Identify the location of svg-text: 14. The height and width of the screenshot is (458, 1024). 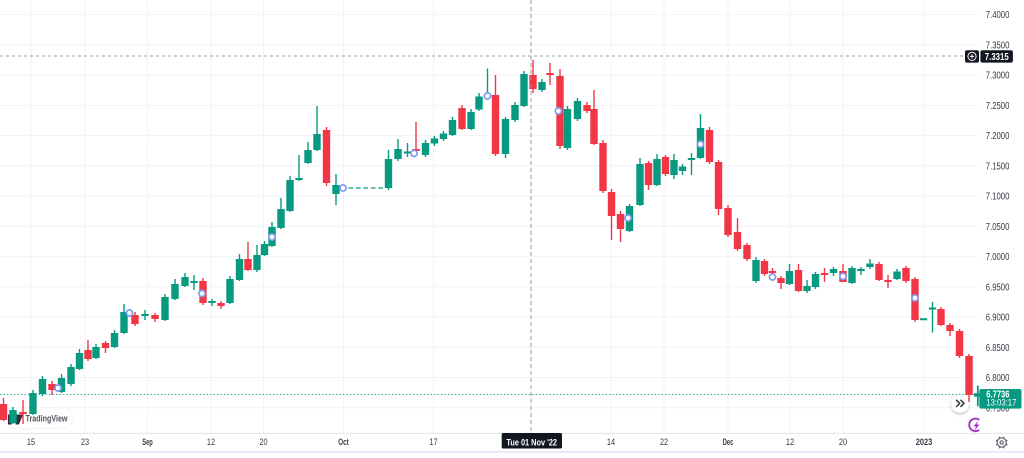
(611, 442).